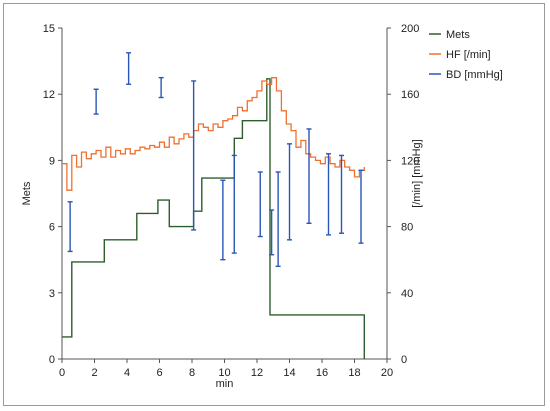 This screenshot has height=411, width=550. What do you see at coordinates (159, 373) in the screenshot?
I see `x-tick-label: 6` at bounding box center [159, 373].